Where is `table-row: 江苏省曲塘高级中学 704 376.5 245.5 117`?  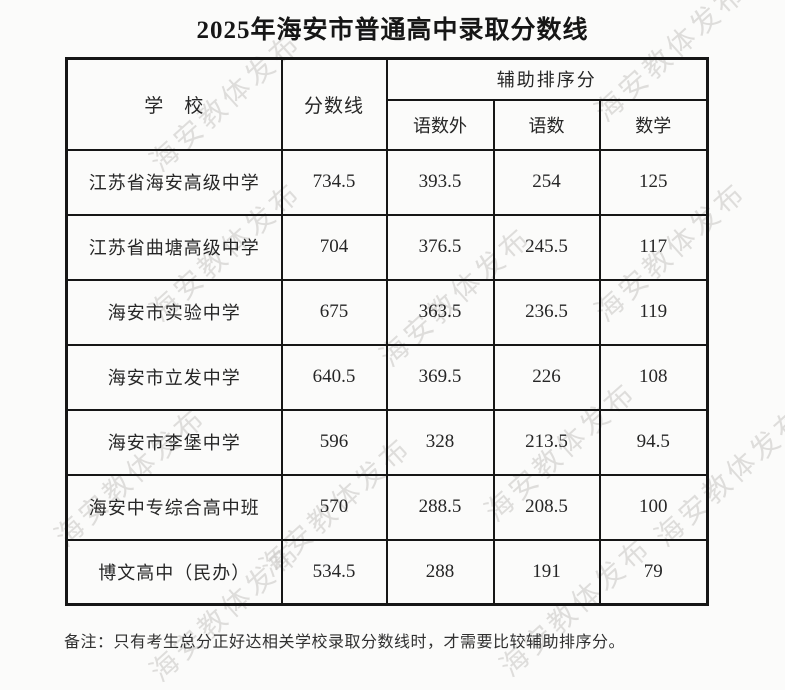 table-row: 江苏省曲塘高级中学 704 376.5 245.5 117 is located at coordinates (387, 247).